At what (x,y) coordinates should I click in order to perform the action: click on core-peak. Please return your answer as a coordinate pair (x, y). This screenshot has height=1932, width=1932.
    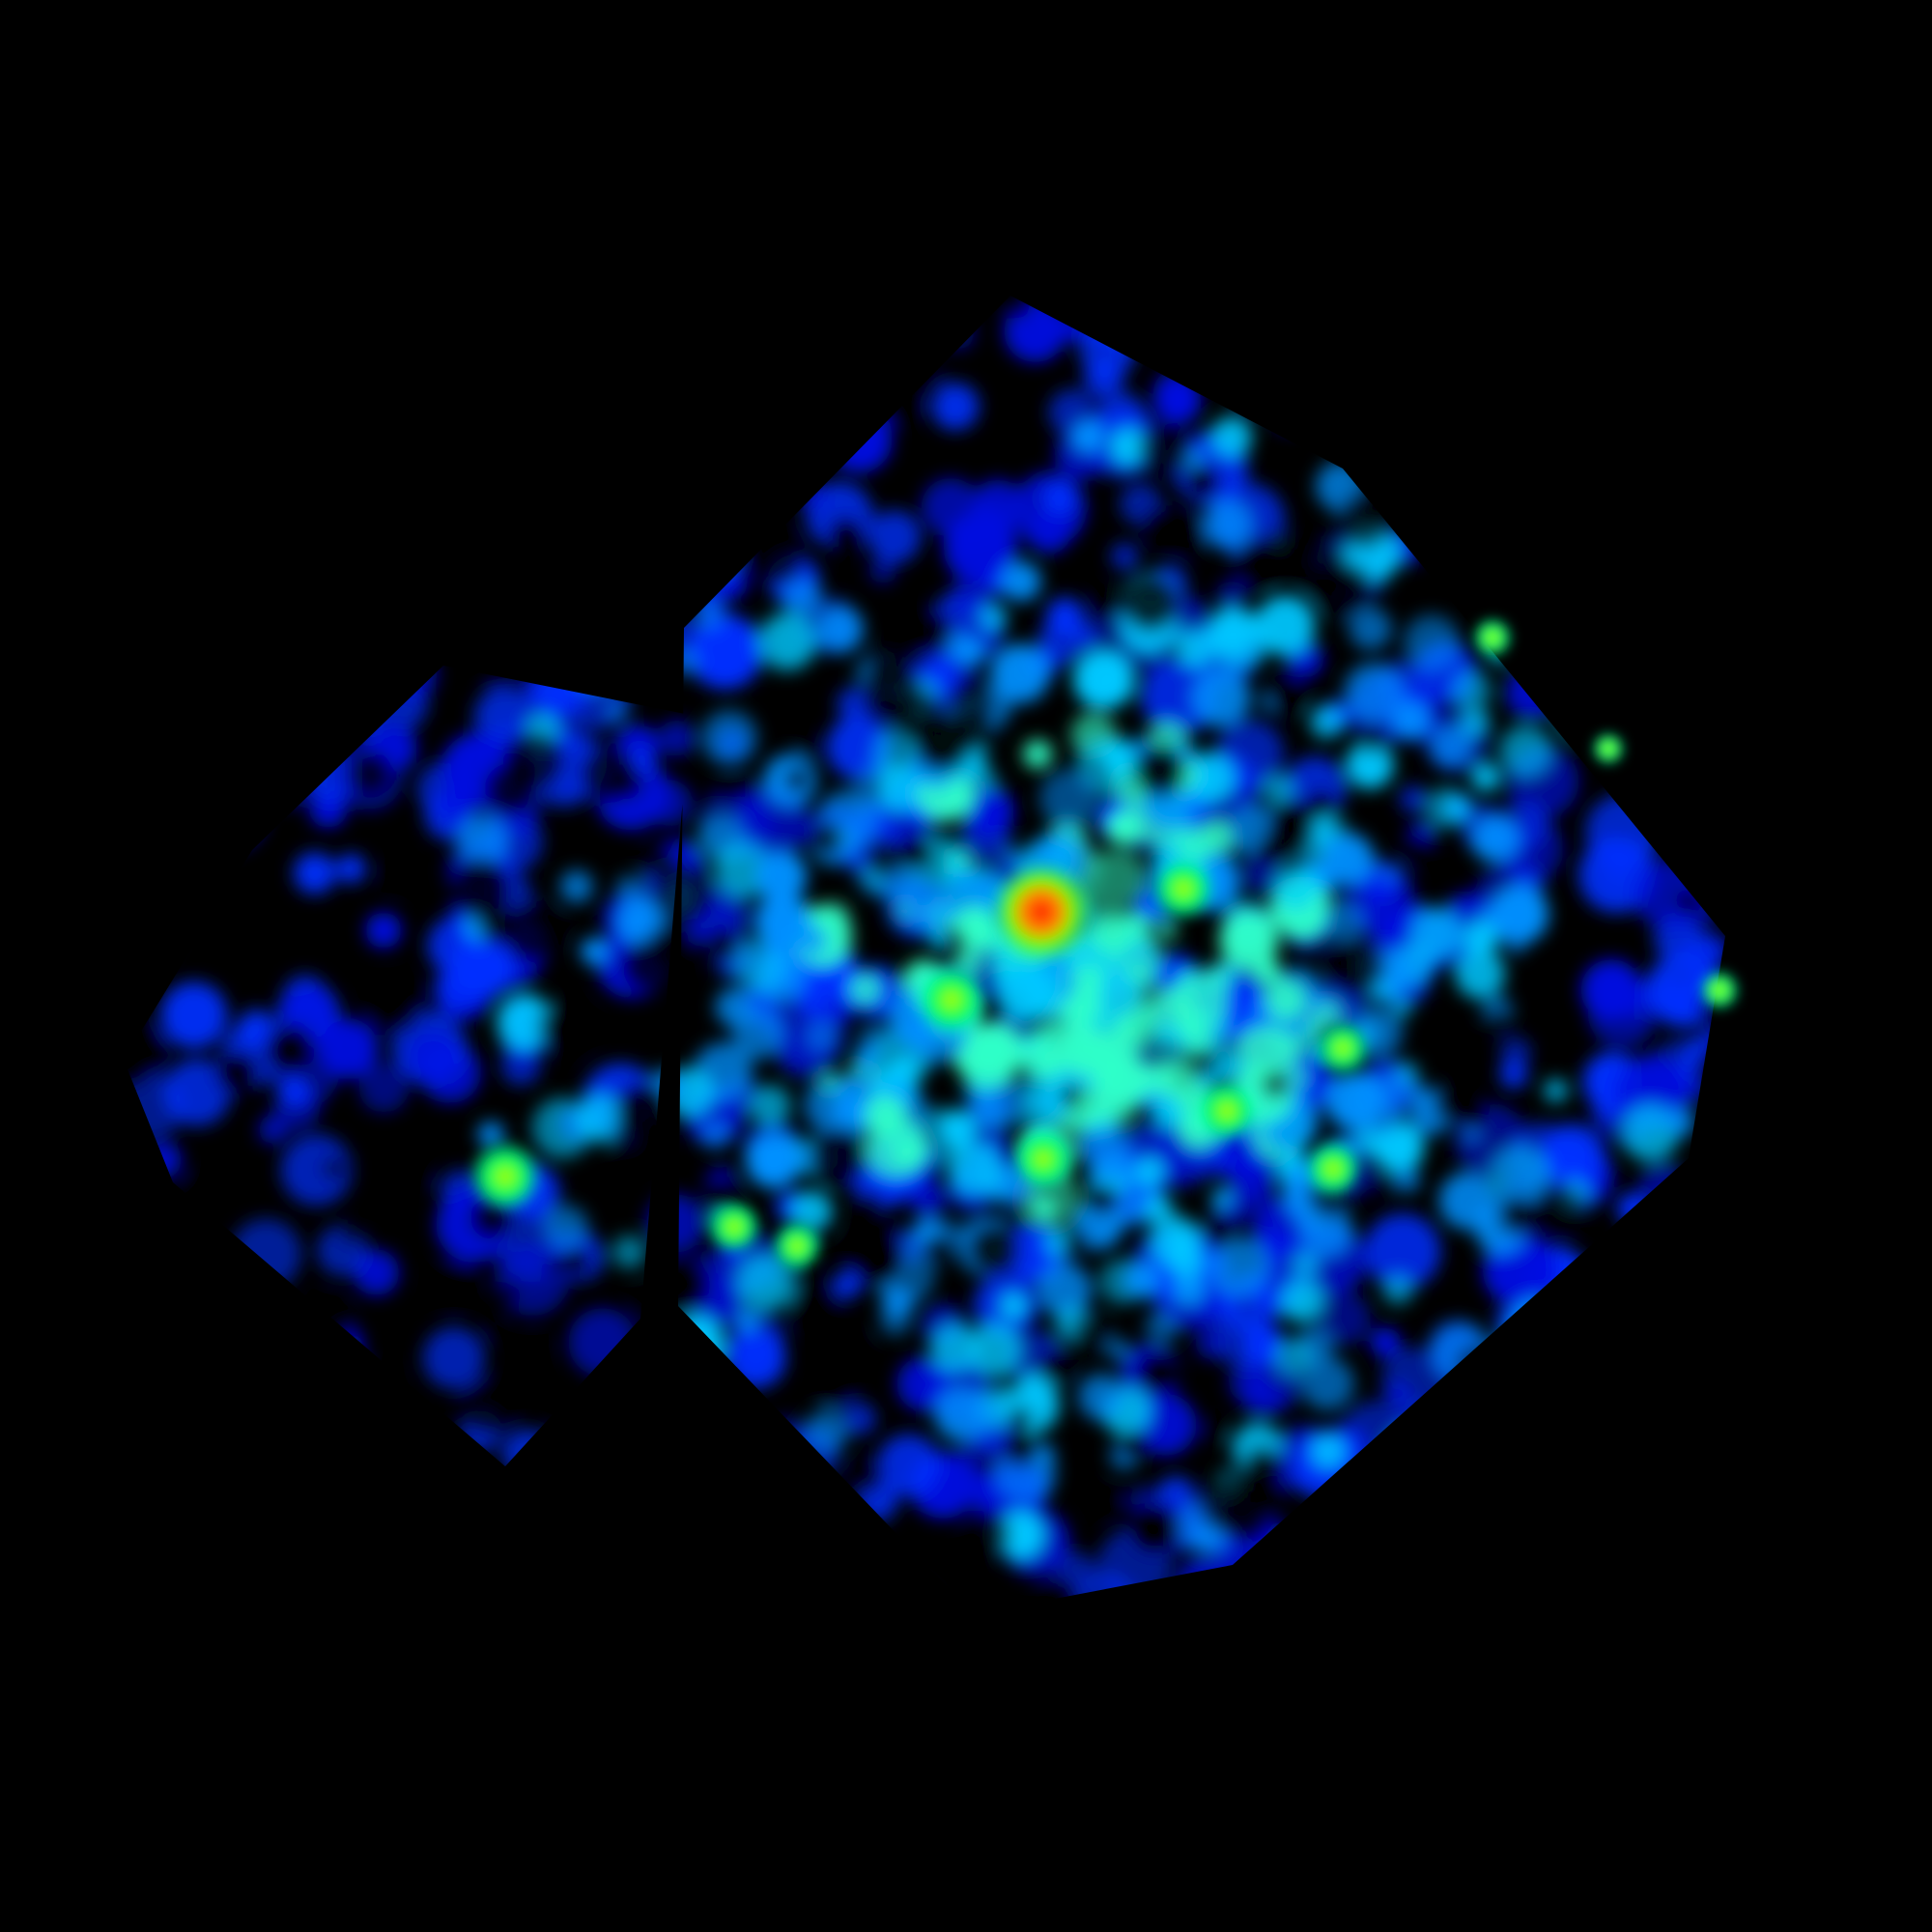
    Looking at the image, I should click on (1041, 912).